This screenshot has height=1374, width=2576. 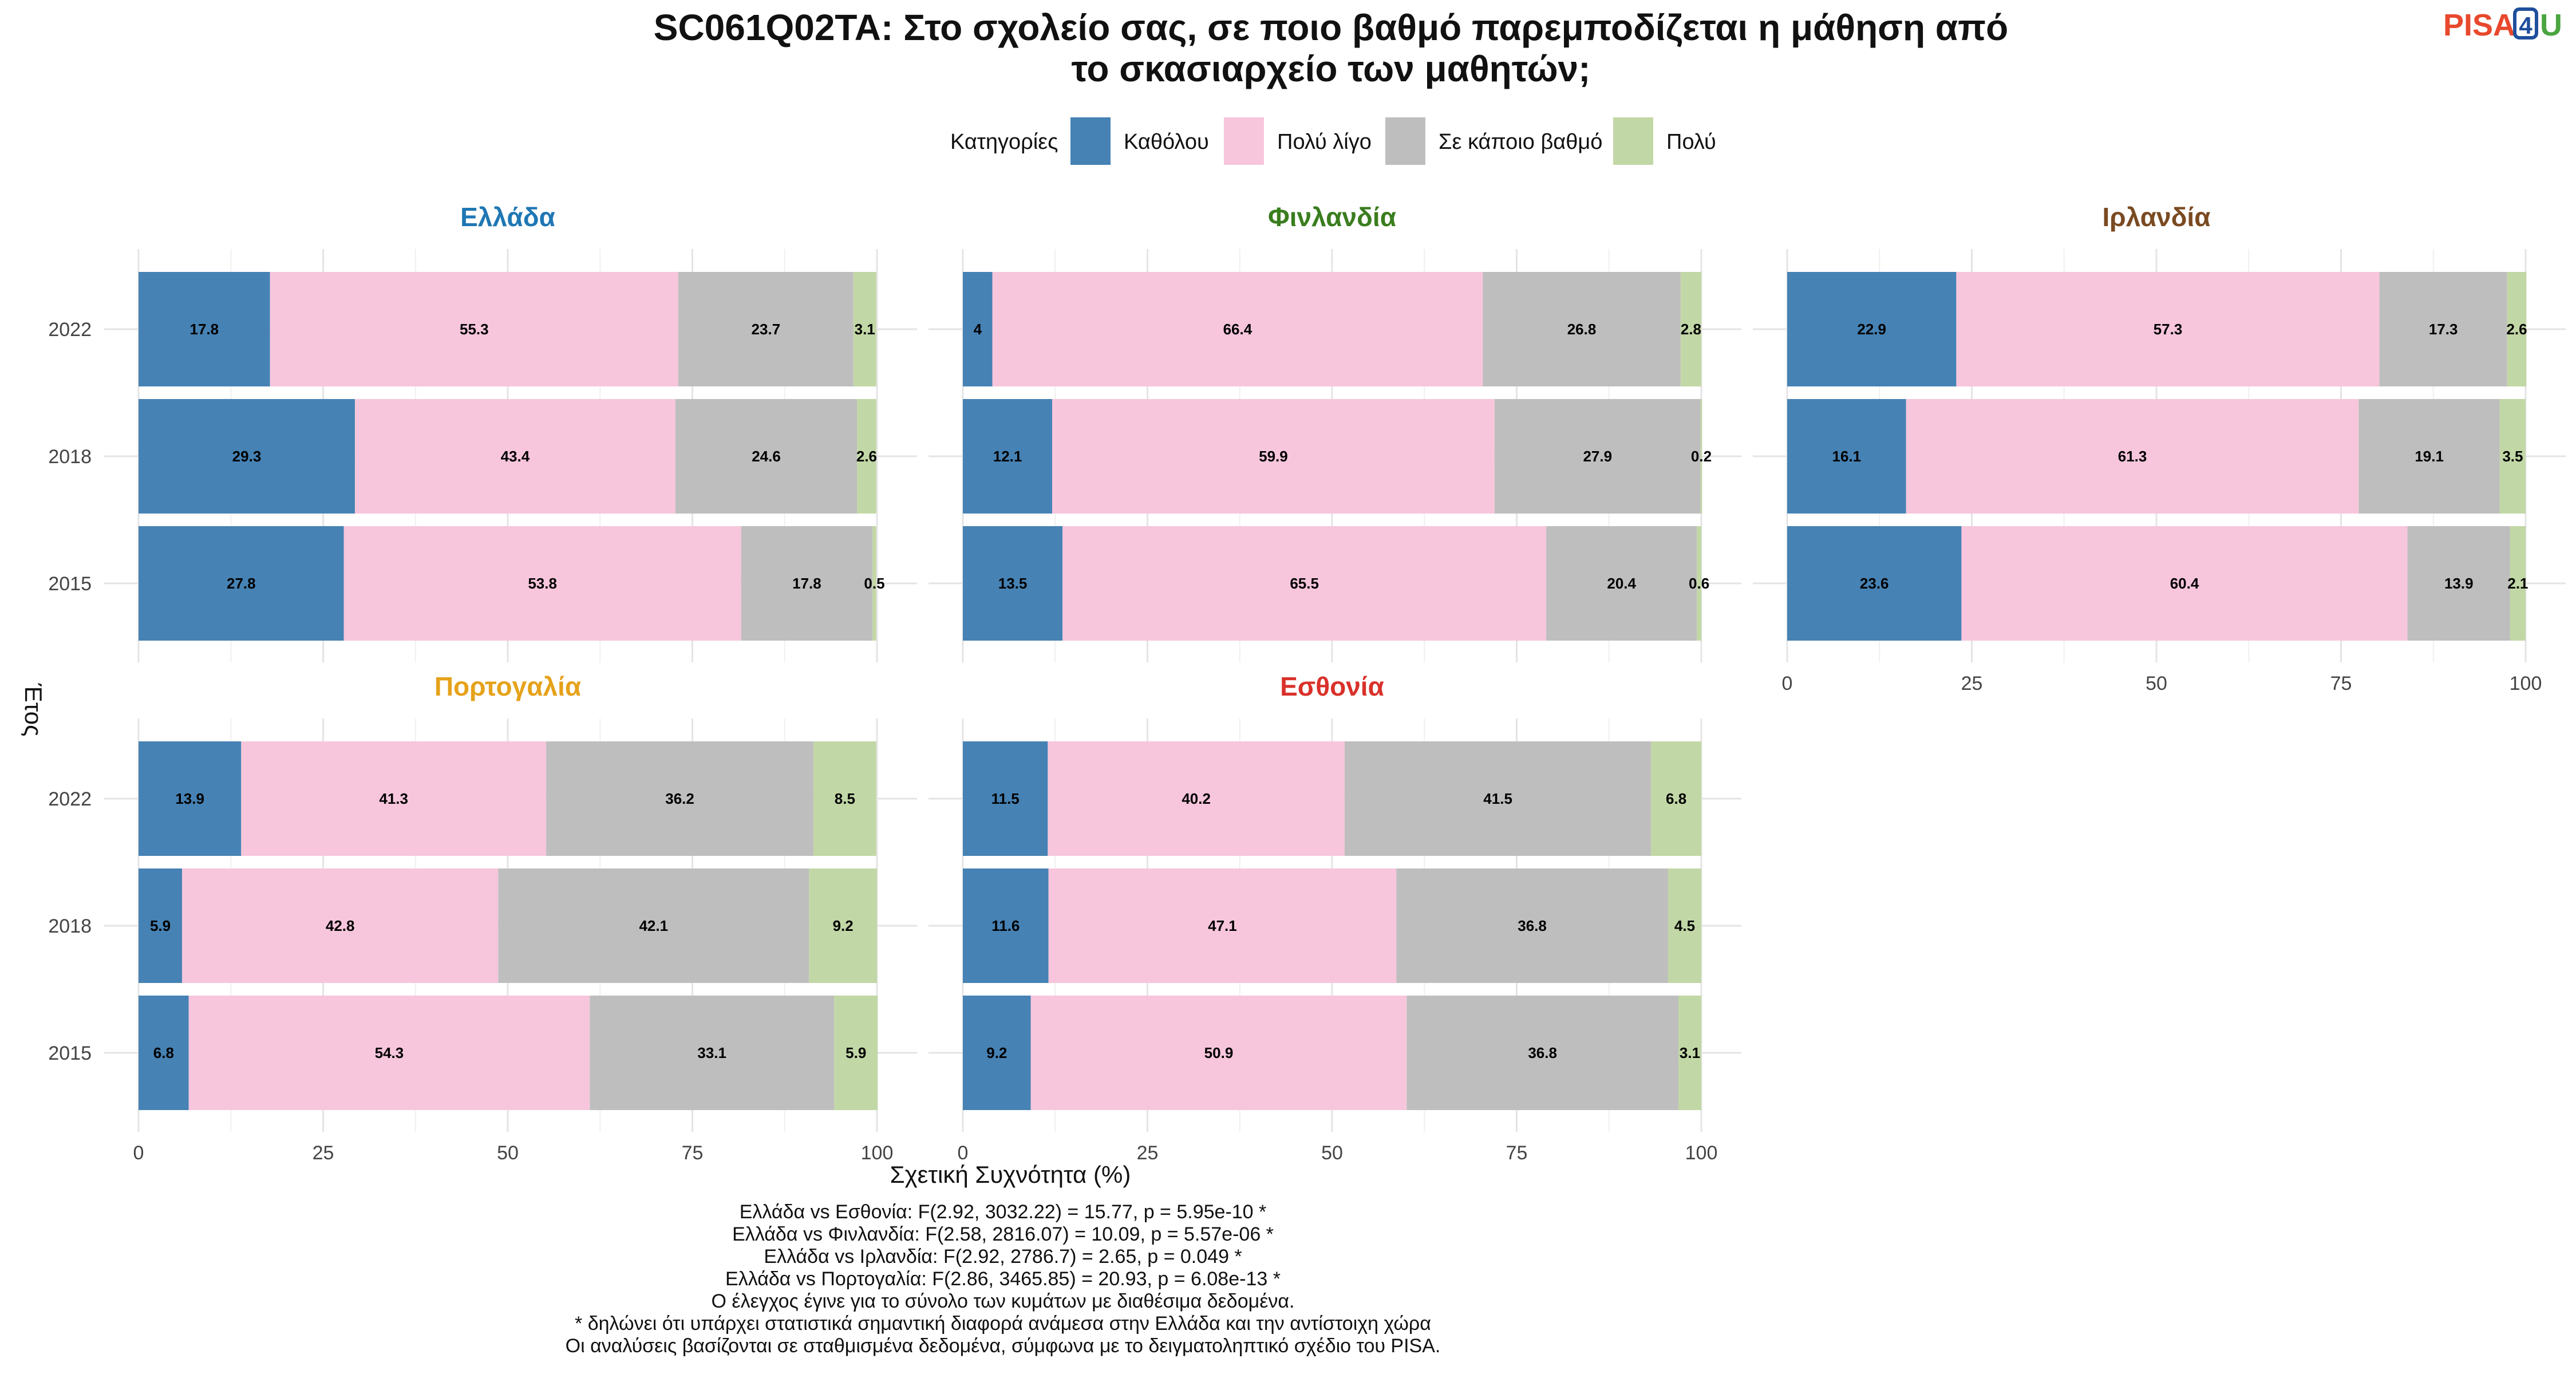 What do you see at coordinates (1871, 330) in the screenshot?
I see `data-label: 22.9` at bounding box center [1871, 330].